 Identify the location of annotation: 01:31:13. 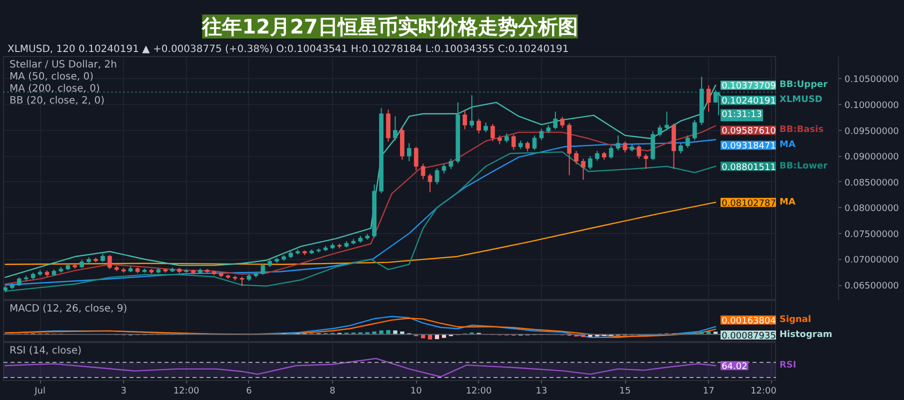
(742, 115).